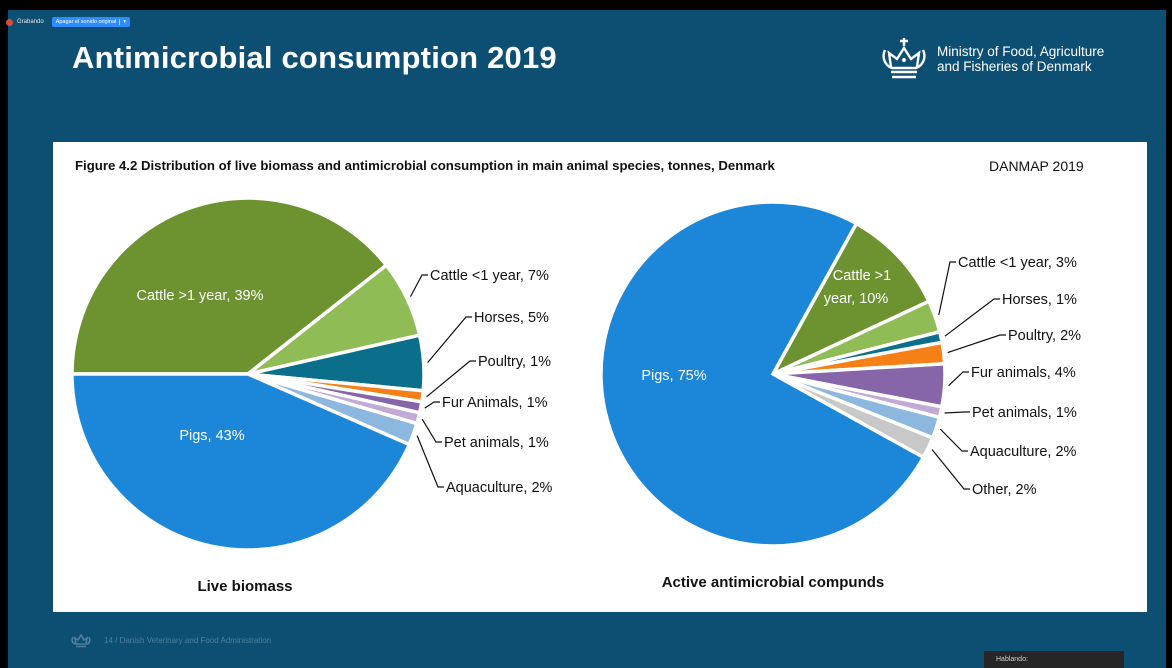  Describe the element at coordinates (950, 469) in the screenshot. I see `leader-line-other` at that location.